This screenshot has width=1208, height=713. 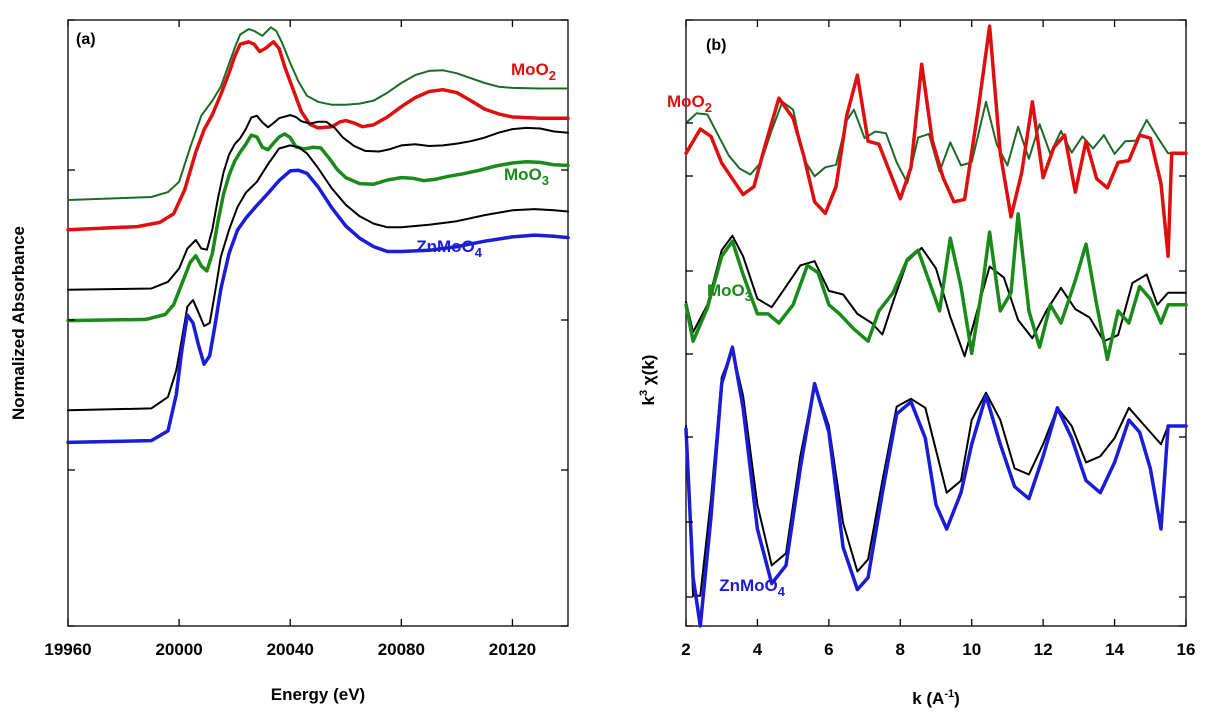 I want to click on panel-a-label-znmoo4: ZnMoO4, so click(x=449, y=248).